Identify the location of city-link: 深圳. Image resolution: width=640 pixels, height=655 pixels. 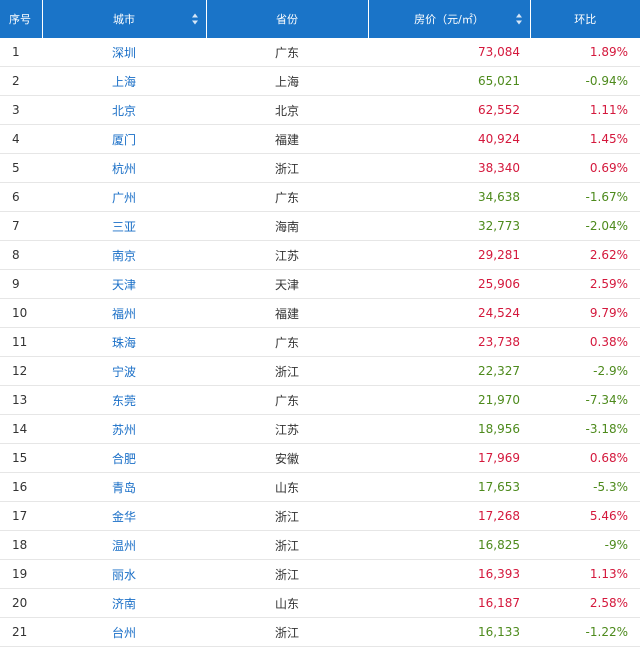
(124, 52).